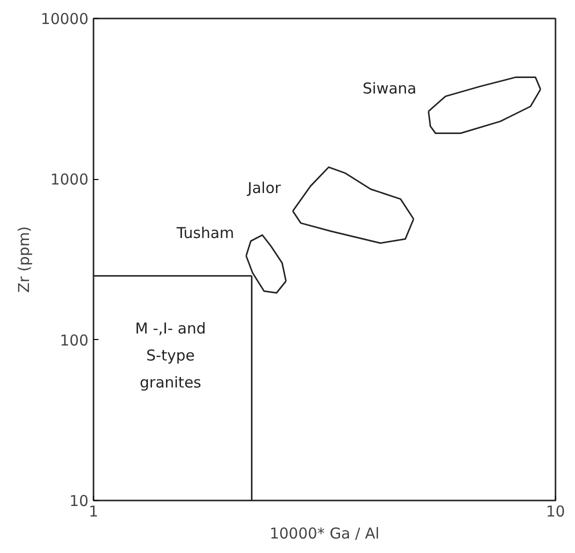 Image resolution: width=575 pixels, height=553 pixels. Describe the element at coordinates (205, 233) in the screenshot. I see `series-label: Tusham` at that location.